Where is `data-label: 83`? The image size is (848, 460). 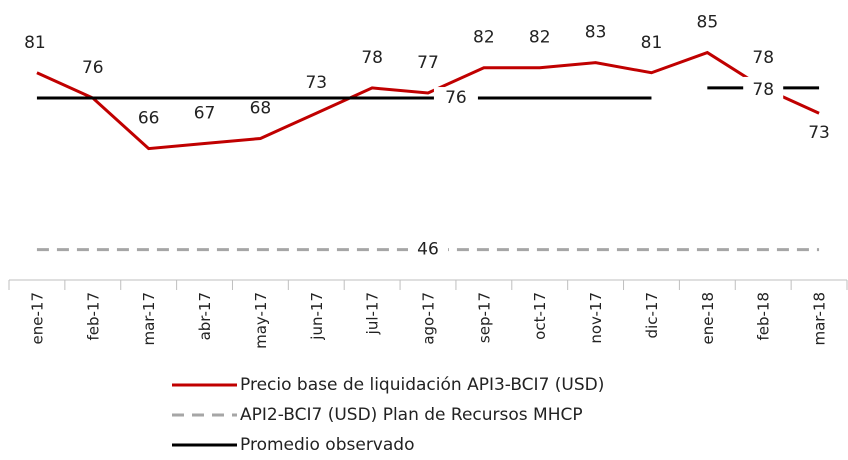 data-label: 83 is located at coordinates (596, 33).